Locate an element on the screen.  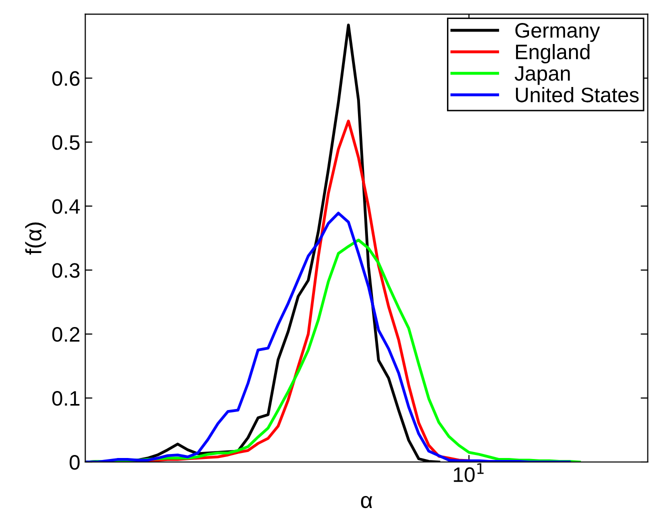
legend-label: United States is located at coordinates (577, 94).